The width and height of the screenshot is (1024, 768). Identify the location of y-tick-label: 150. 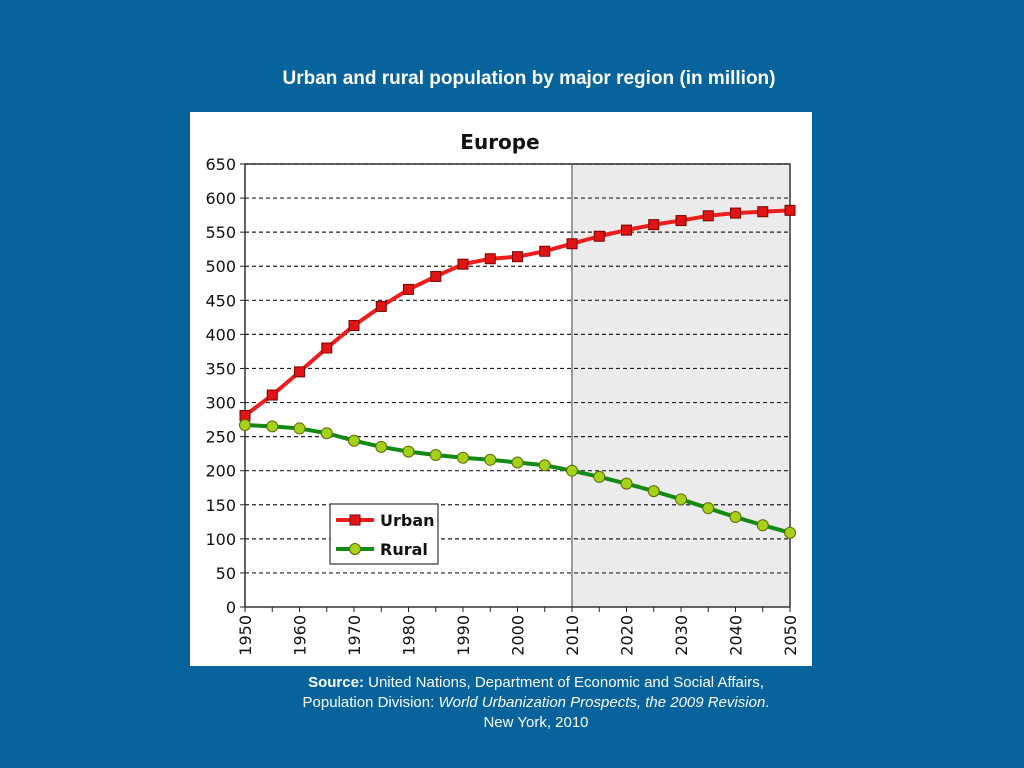
(220, 505).